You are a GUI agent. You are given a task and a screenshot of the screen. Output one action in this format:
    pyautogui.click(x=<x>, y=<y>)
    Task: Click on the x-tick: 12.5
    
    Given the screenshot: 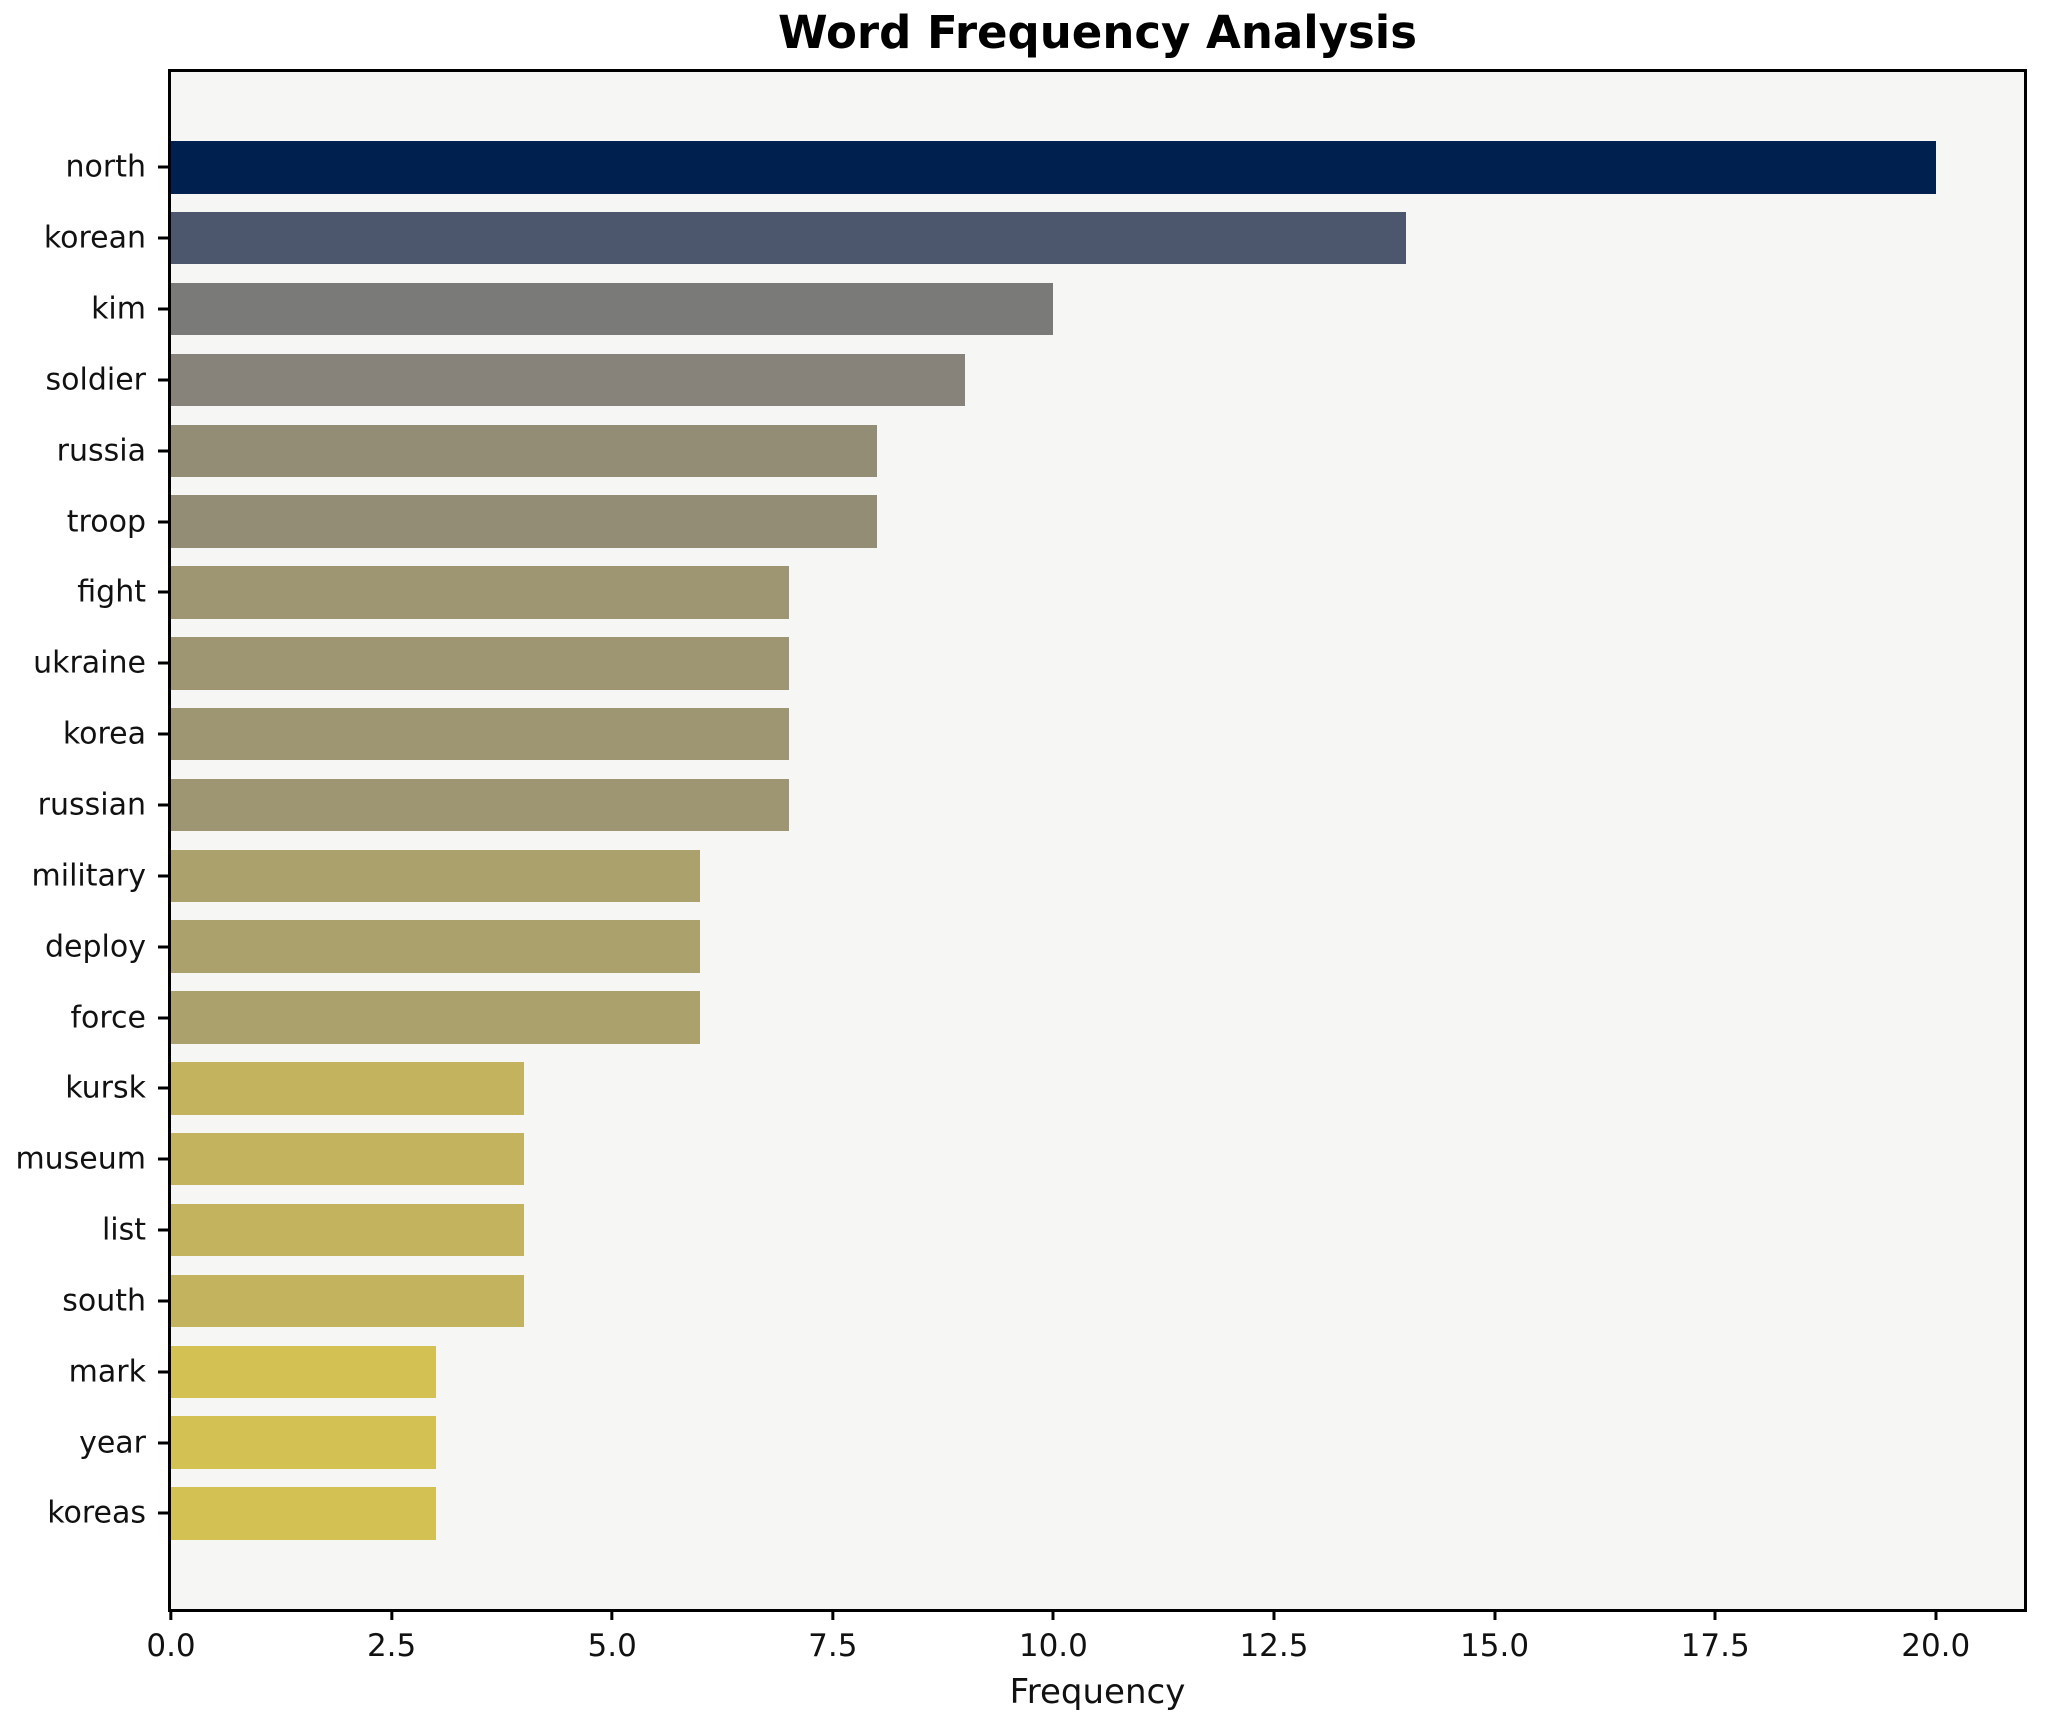 What is the action you would take?
    pyautogui.click(x=1273, y=1636)
    